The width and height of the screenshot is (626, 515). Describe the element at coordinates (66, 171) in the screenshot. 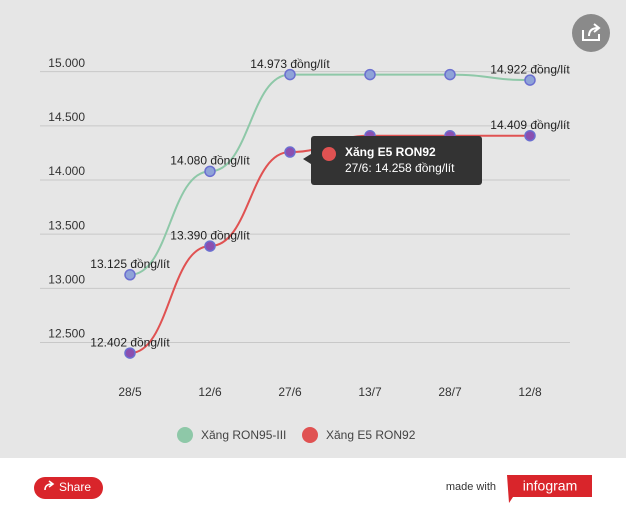

I see `y-tick-label: 14.000` at that location.